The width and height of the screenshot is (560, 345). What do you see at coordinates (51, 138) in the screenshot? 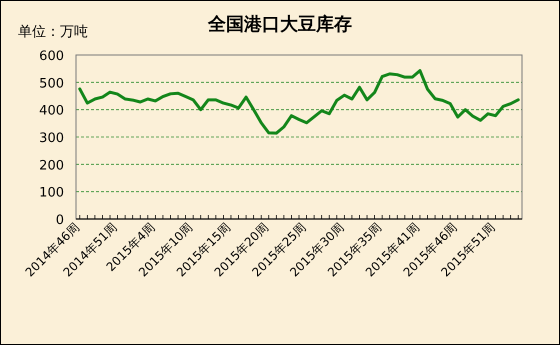
I see `y-tick-label: 300` at bounding box center [51, 138].